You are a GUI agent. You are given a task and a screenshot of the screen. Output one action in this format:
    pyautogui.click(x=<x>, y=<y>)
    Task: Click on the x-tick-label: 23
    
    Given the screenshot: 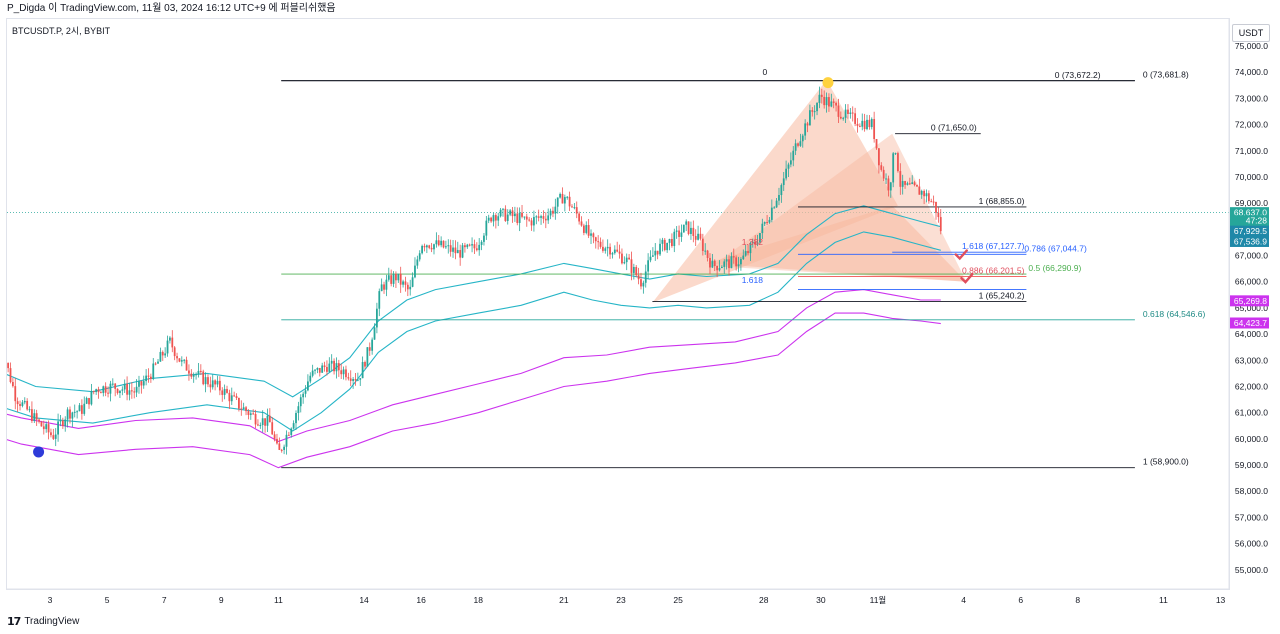 What is the action you would take?
    pyautogui.click(x=621, y=600)
    